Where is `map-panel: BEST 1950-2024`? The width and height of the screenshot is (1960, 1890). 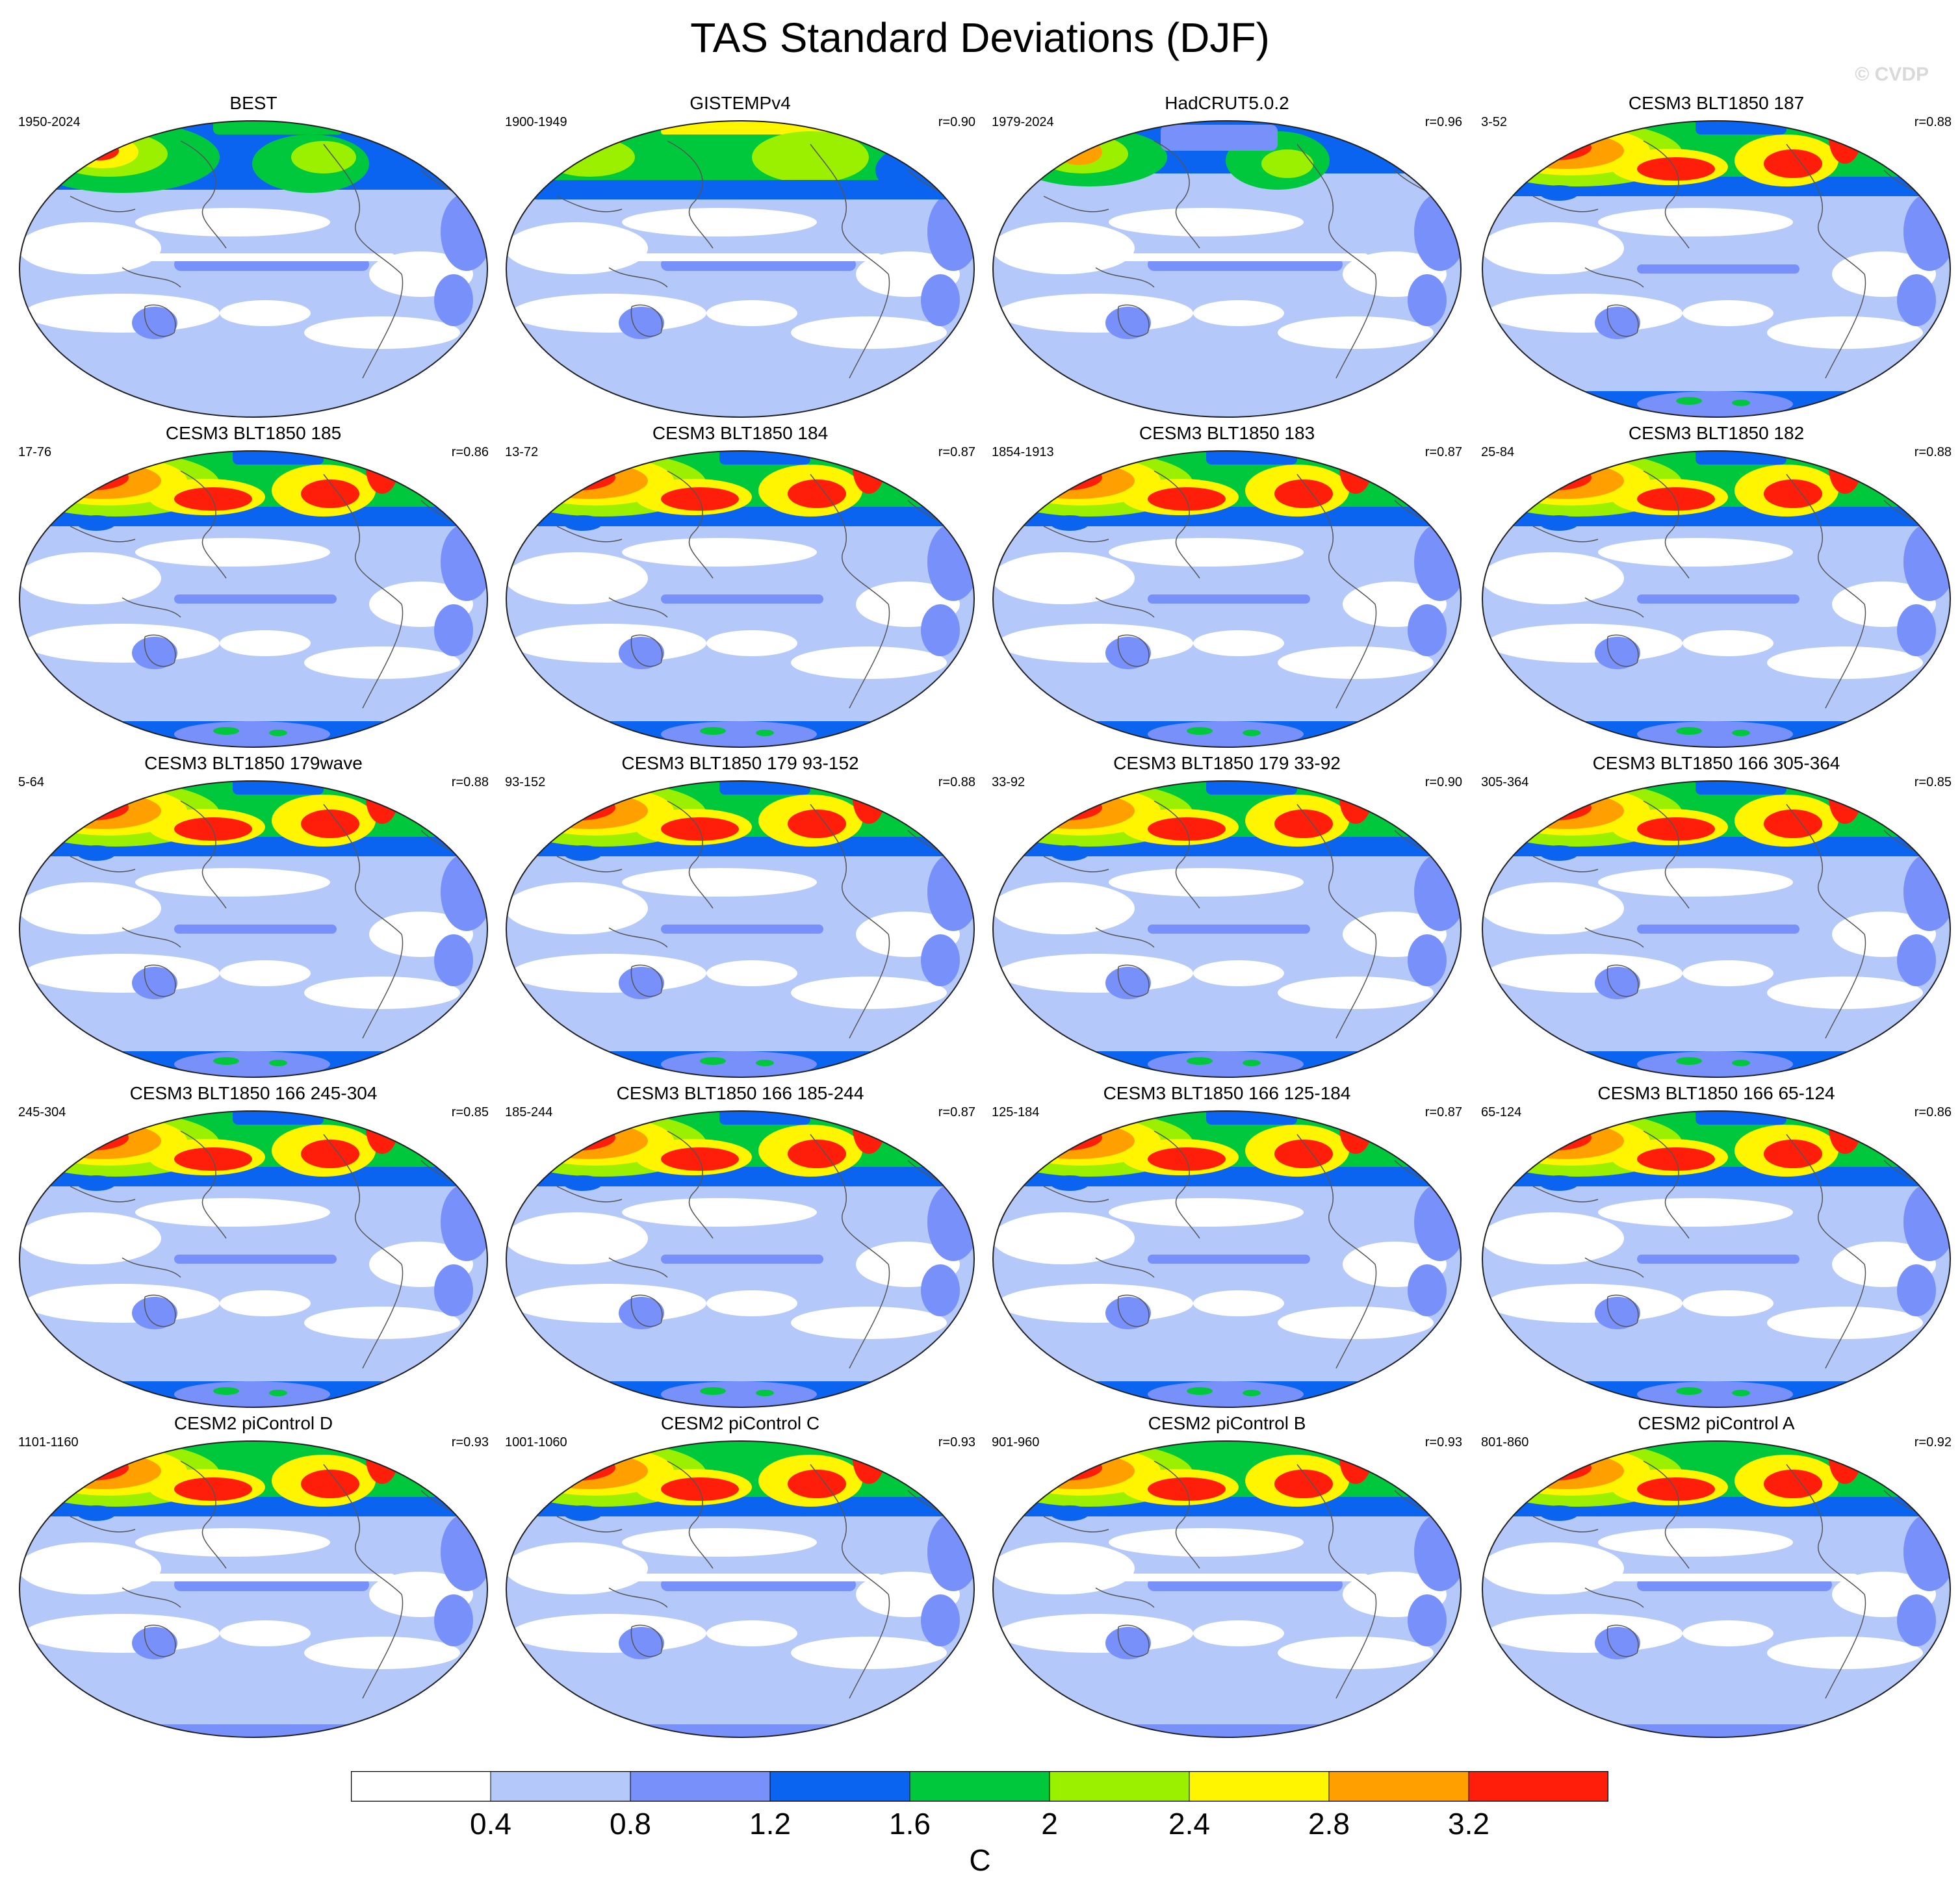 map-panel: BEST 1950-2024 is located at coordinates (254, 257).